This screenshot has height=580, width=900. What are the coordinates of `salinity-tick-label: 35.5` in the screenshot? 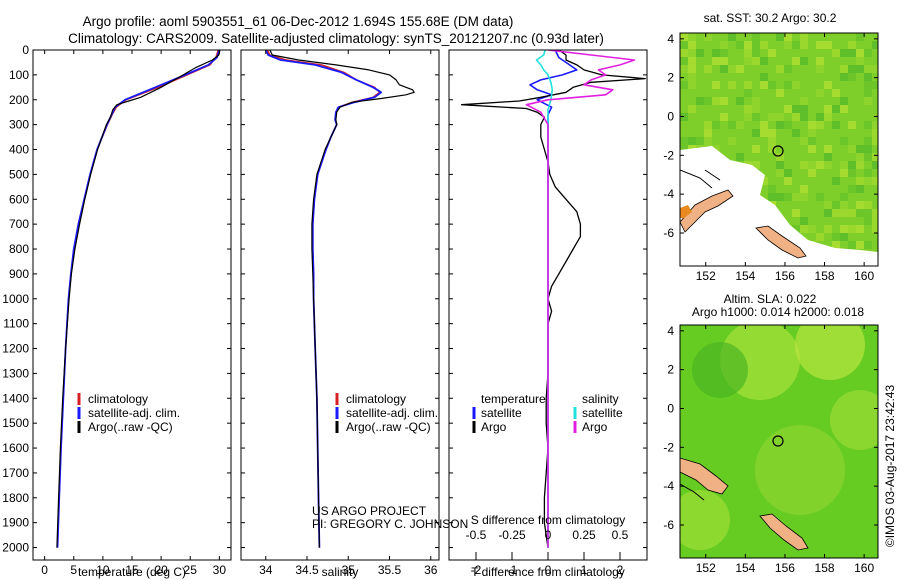 It's located at (390, 570).